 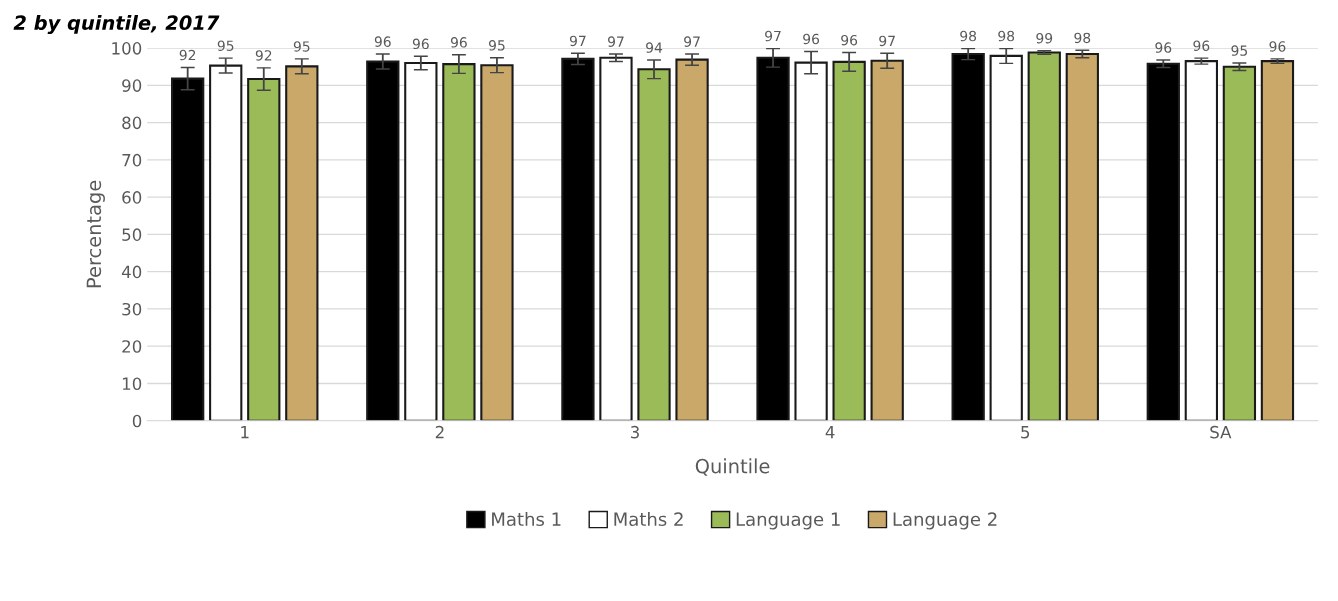 I want to click on y-tick-label: 0, so click(x=137, y=421).